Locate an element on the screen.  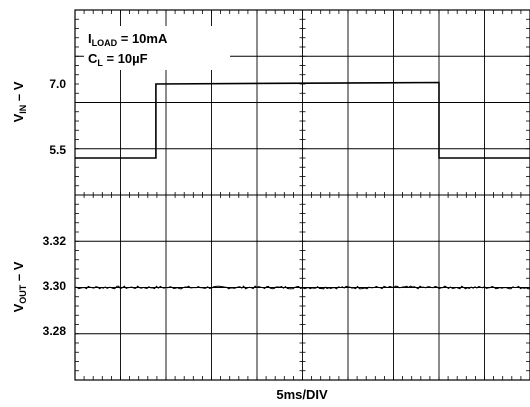
vout-trace is located at coordinates (302, 287).